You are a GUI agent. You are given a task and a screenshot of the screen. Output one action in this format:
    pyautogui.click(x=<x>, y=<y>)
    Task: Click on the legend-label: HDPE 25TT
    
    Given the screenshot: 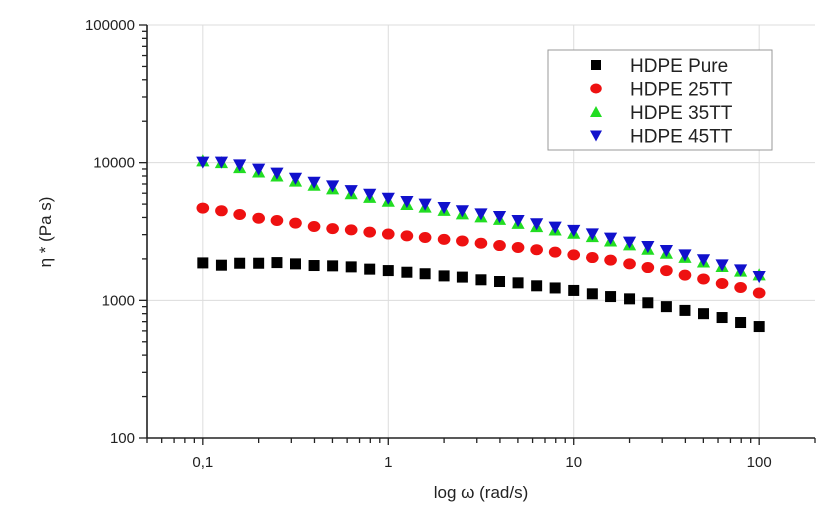 What is the action you would take?
    pyautogui.click(x=681, y=90)
    